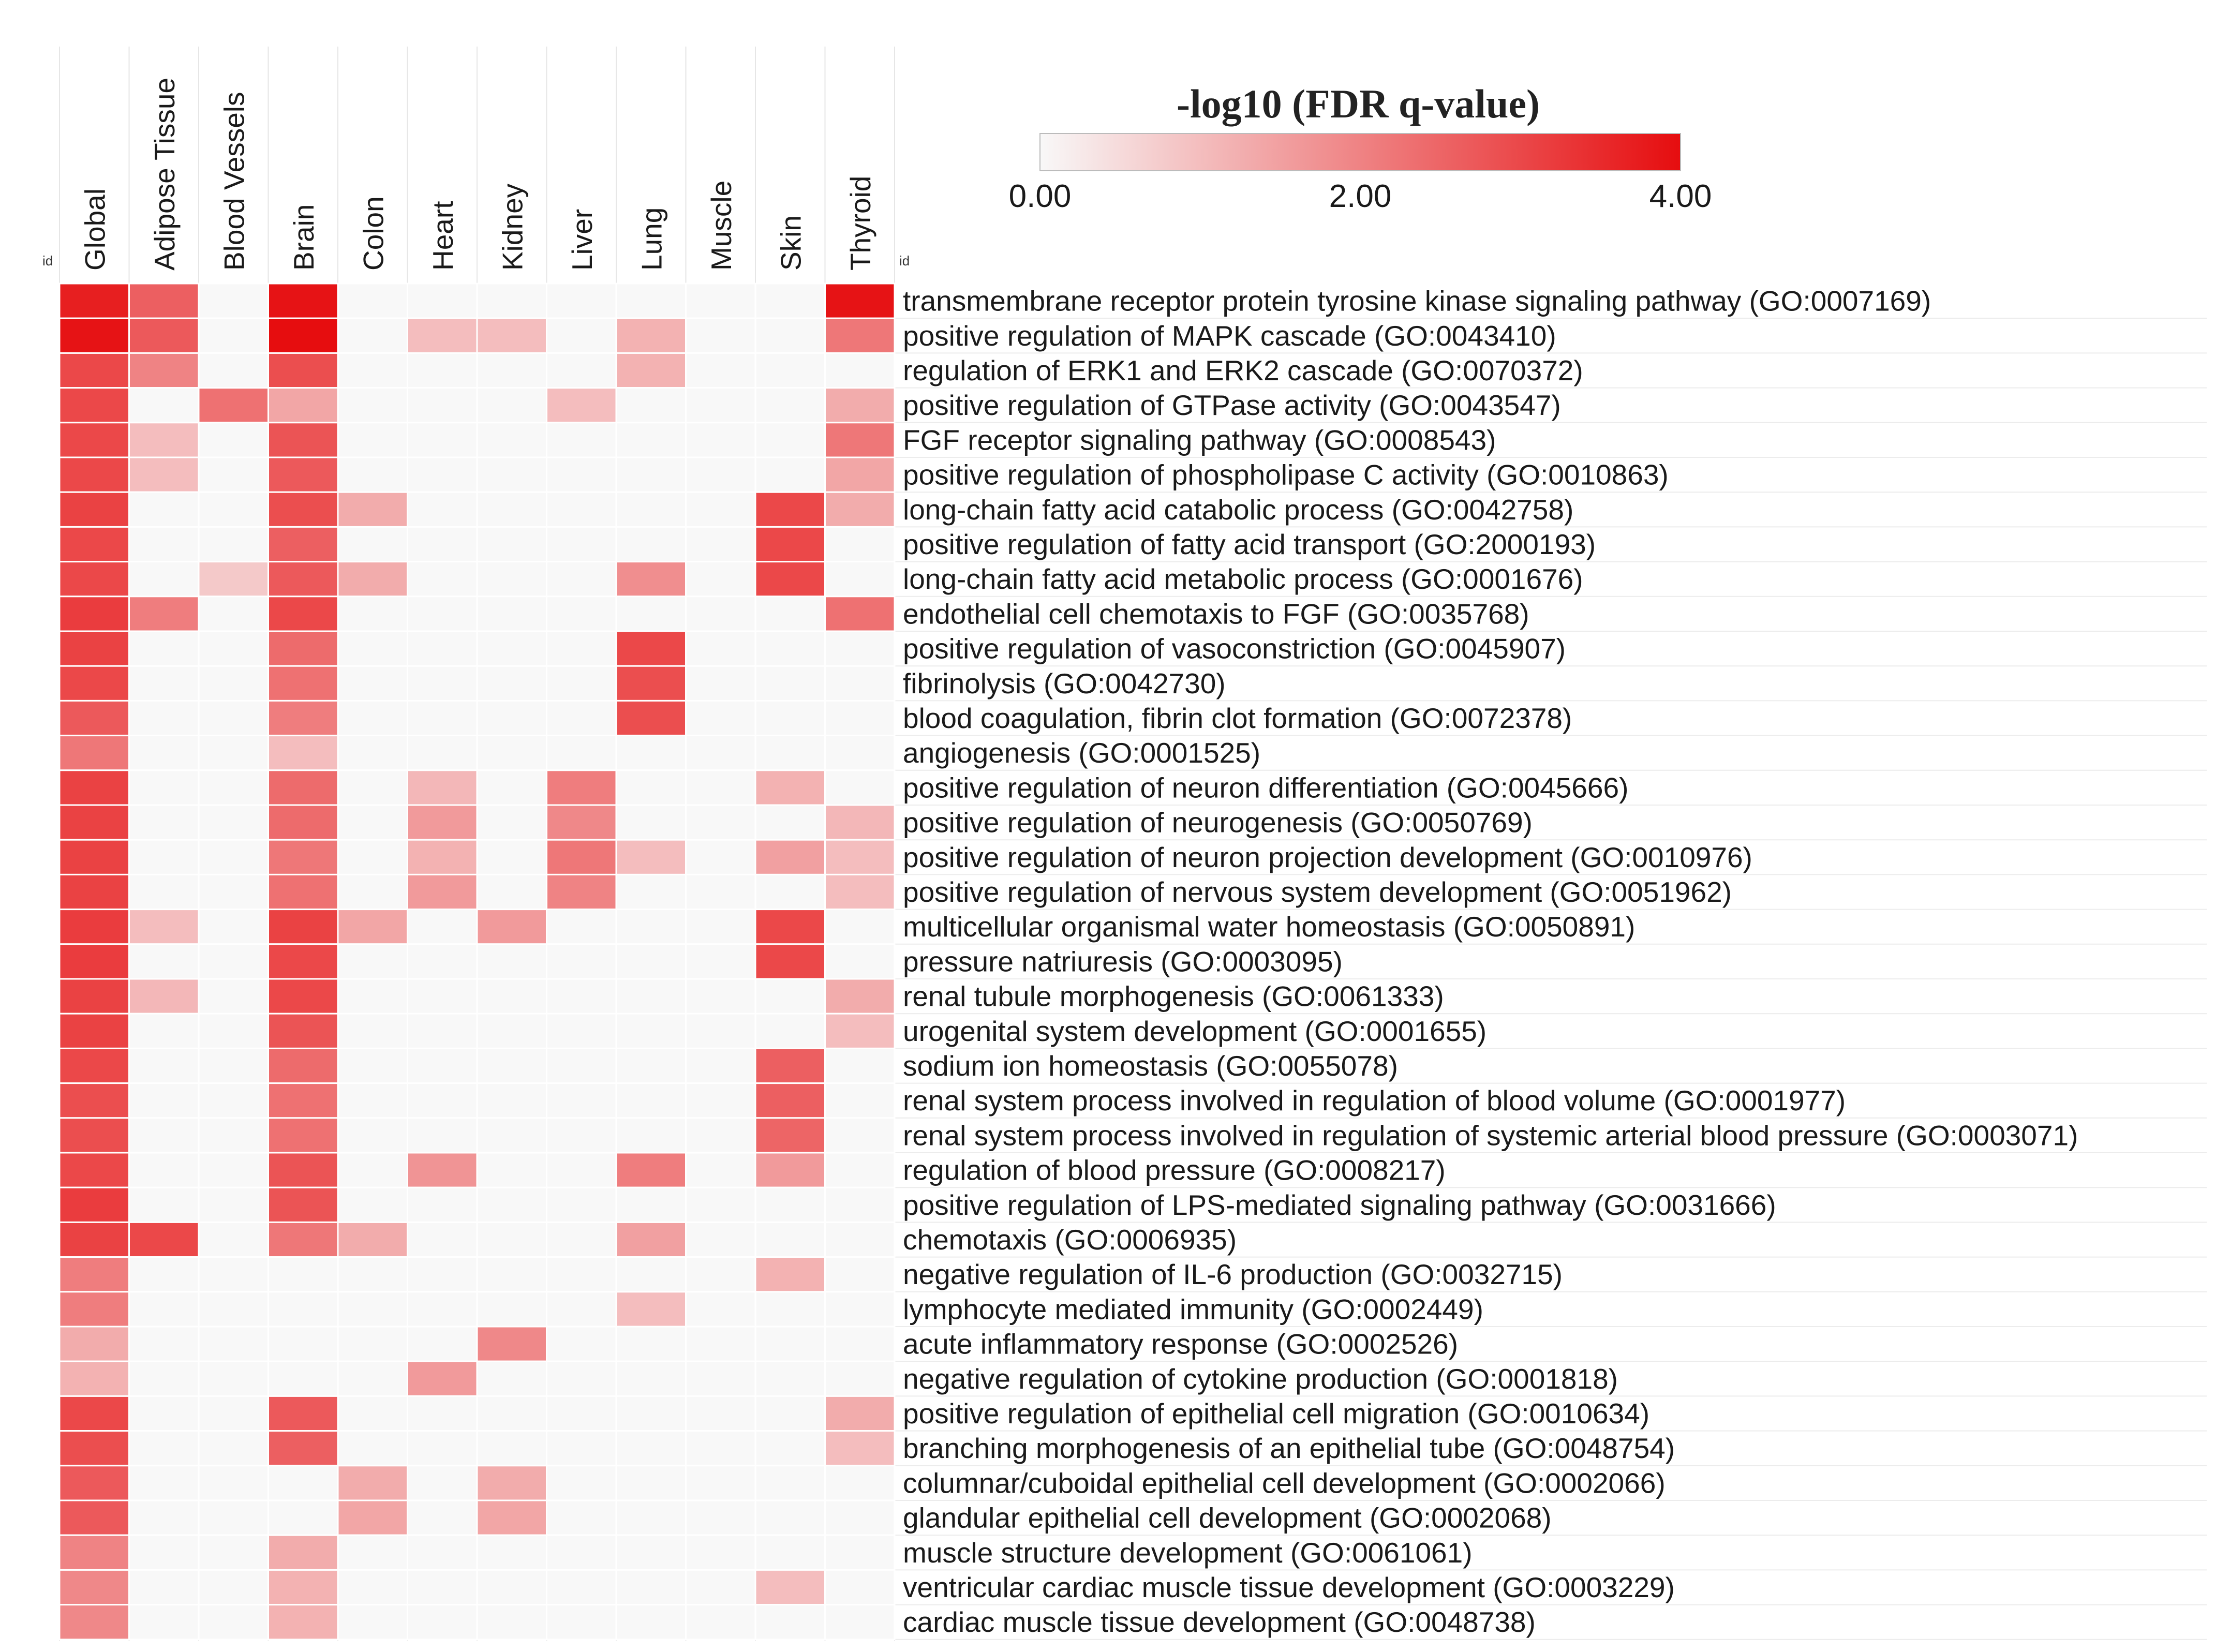 Image resolution: width=2230 pixels, height=1652 pixels. I want to click on column-label: Blood Vessels, so click(234, 181).